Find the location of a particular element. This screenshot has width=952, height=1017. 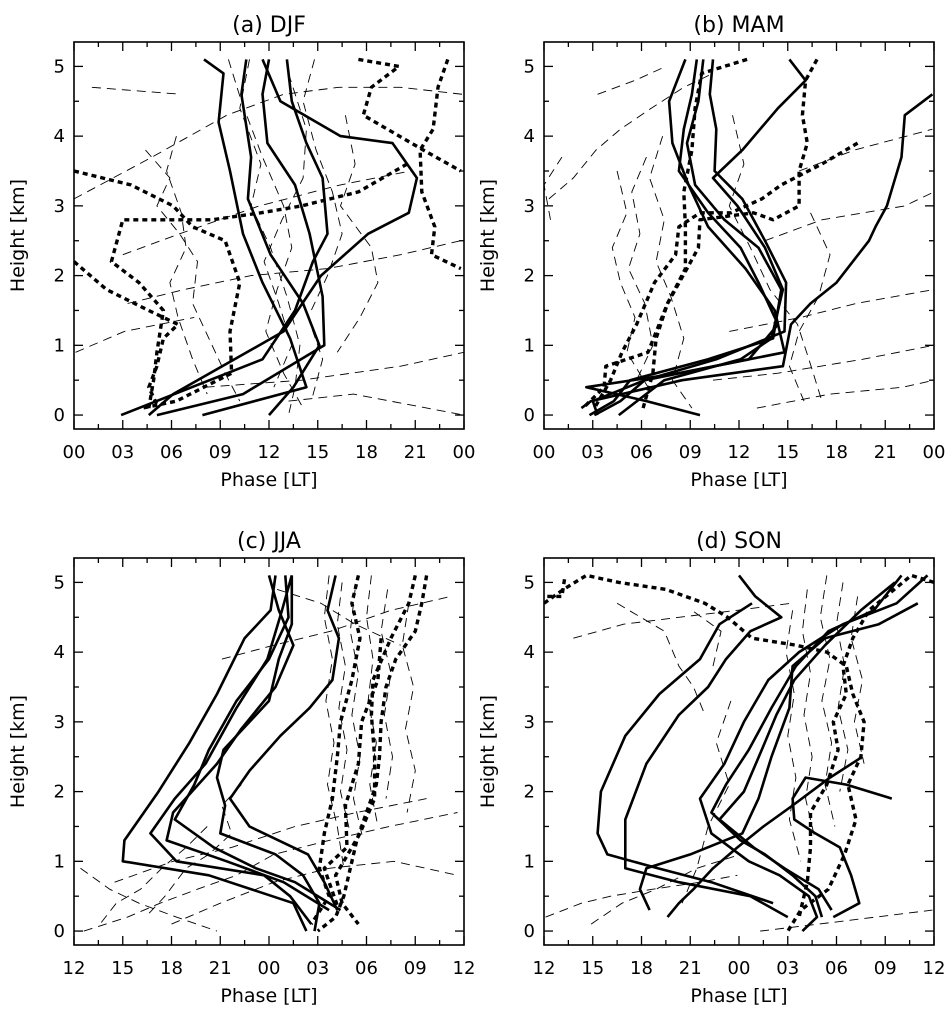

x-tick-label: 21 is located at coordinates (220, 968).